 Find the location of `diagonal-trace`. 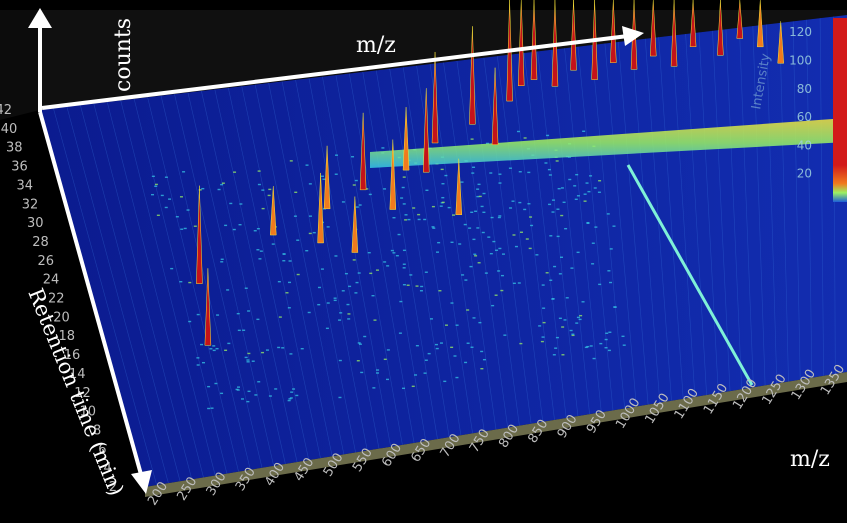

diagonal-trace is located at coordinates (690, 275).